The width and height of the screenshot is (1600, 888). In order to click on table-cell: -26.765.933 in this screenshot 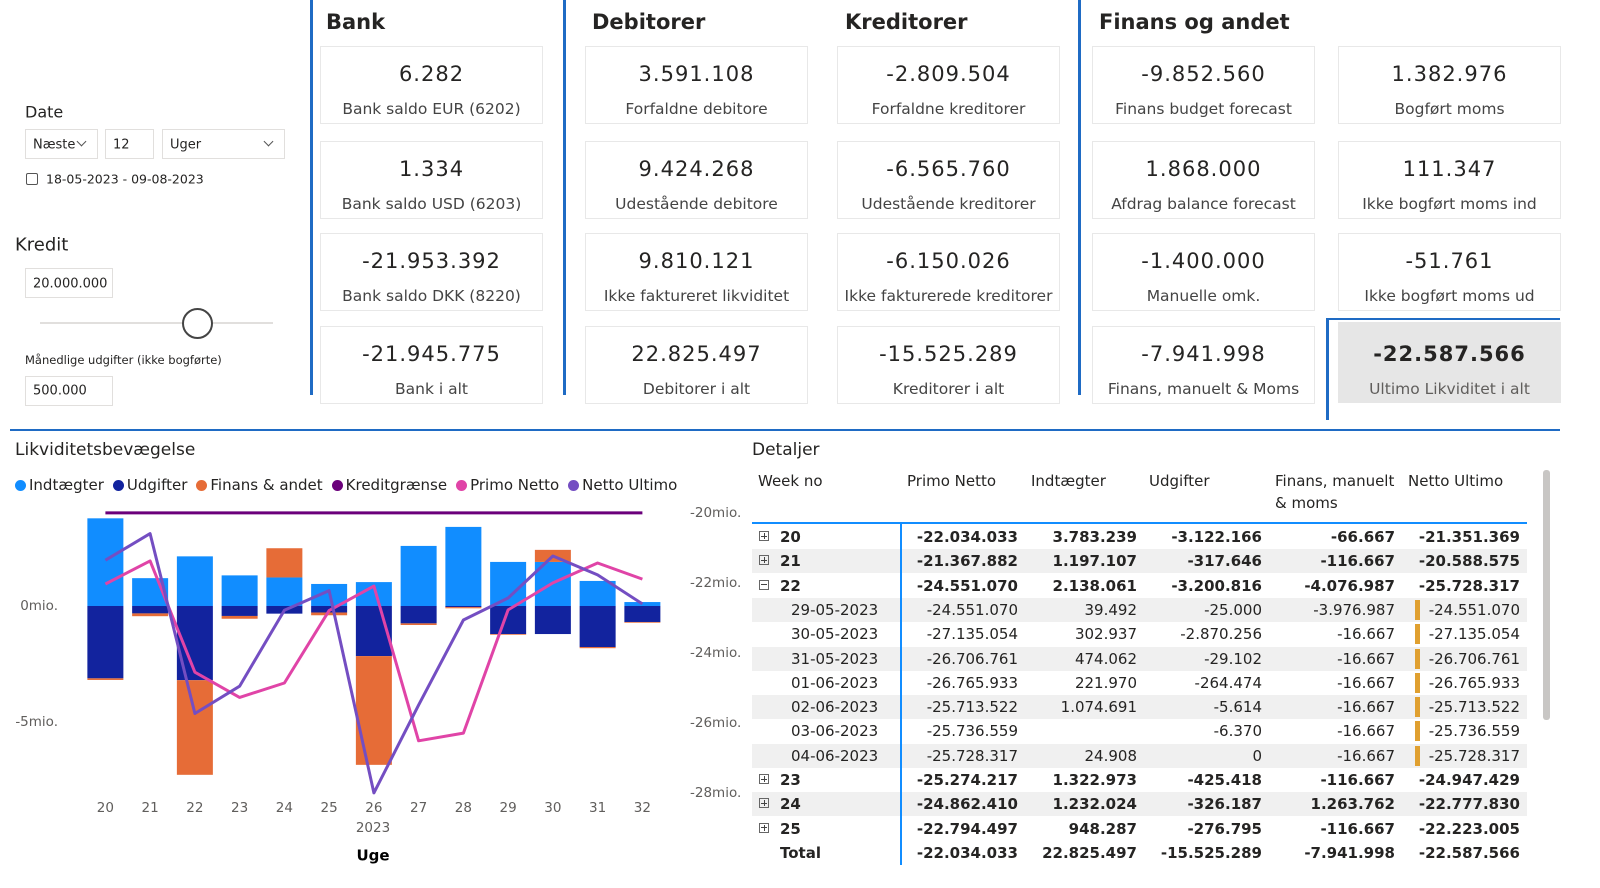, I will do `click(972, 682)`.